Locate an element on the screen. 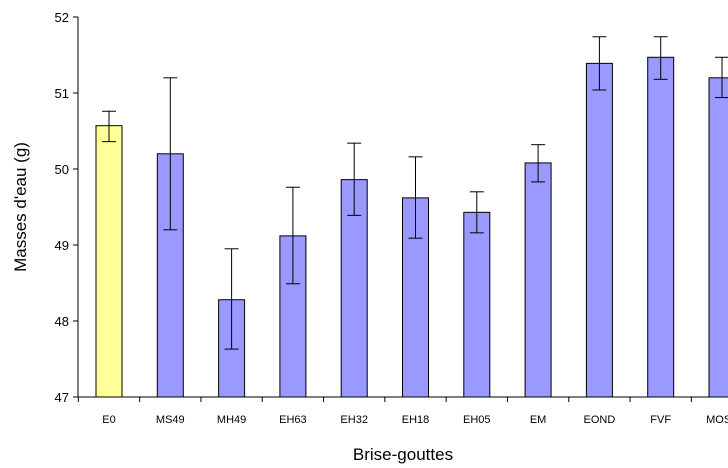 The image size is (728, 468). x-tick-label: E0 is located at coordinates (108, 420).